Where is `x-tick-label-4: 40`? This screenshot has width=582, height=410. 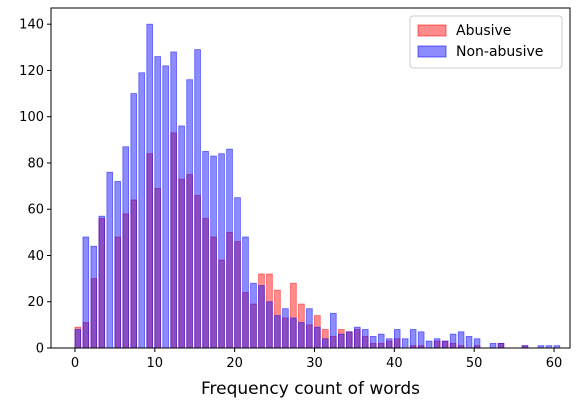 x-tick-label-4: 40 is located at coordinates (394, 363).